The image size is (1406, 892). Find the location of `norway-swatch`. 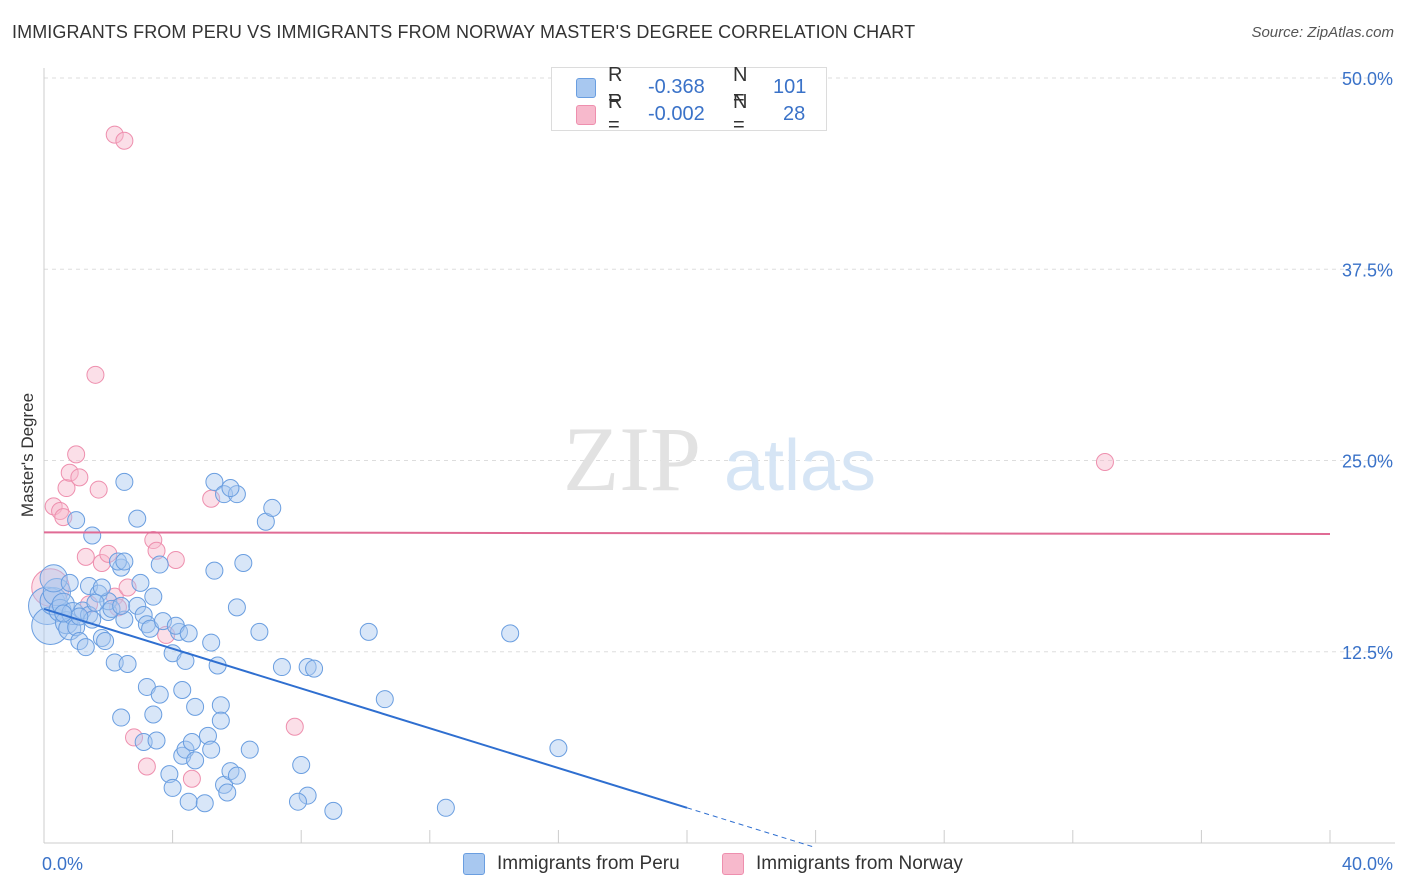

norway-swatch is located at coordinates (586, 115).